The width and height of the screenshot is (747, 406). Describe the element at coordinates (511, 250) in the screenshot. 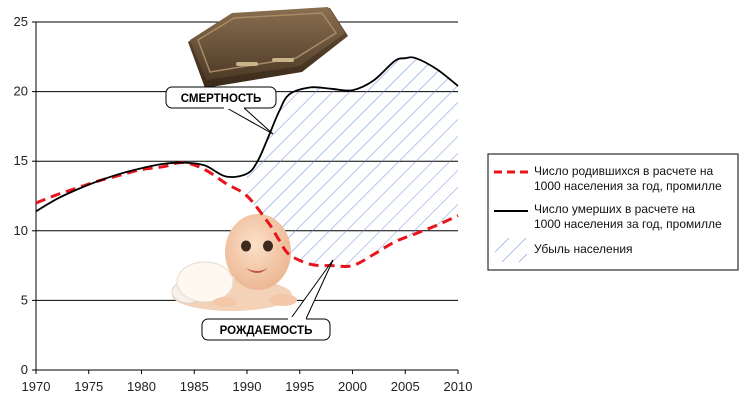

I see `area-legend-swatch` at that location.